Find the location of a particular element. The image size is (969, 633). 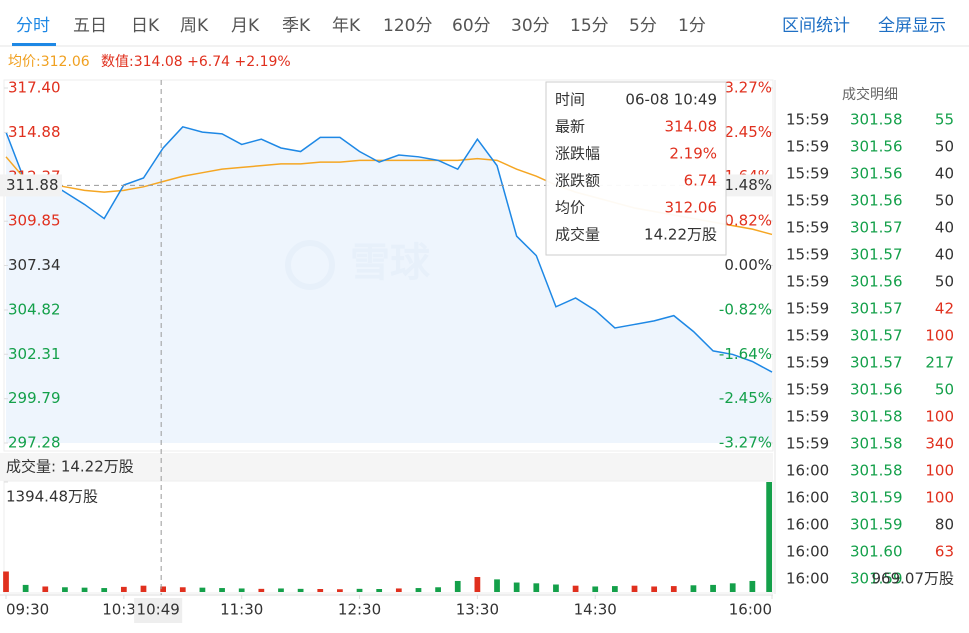

y2-tick-label: 3.27% is located at coordinates (748, 88).